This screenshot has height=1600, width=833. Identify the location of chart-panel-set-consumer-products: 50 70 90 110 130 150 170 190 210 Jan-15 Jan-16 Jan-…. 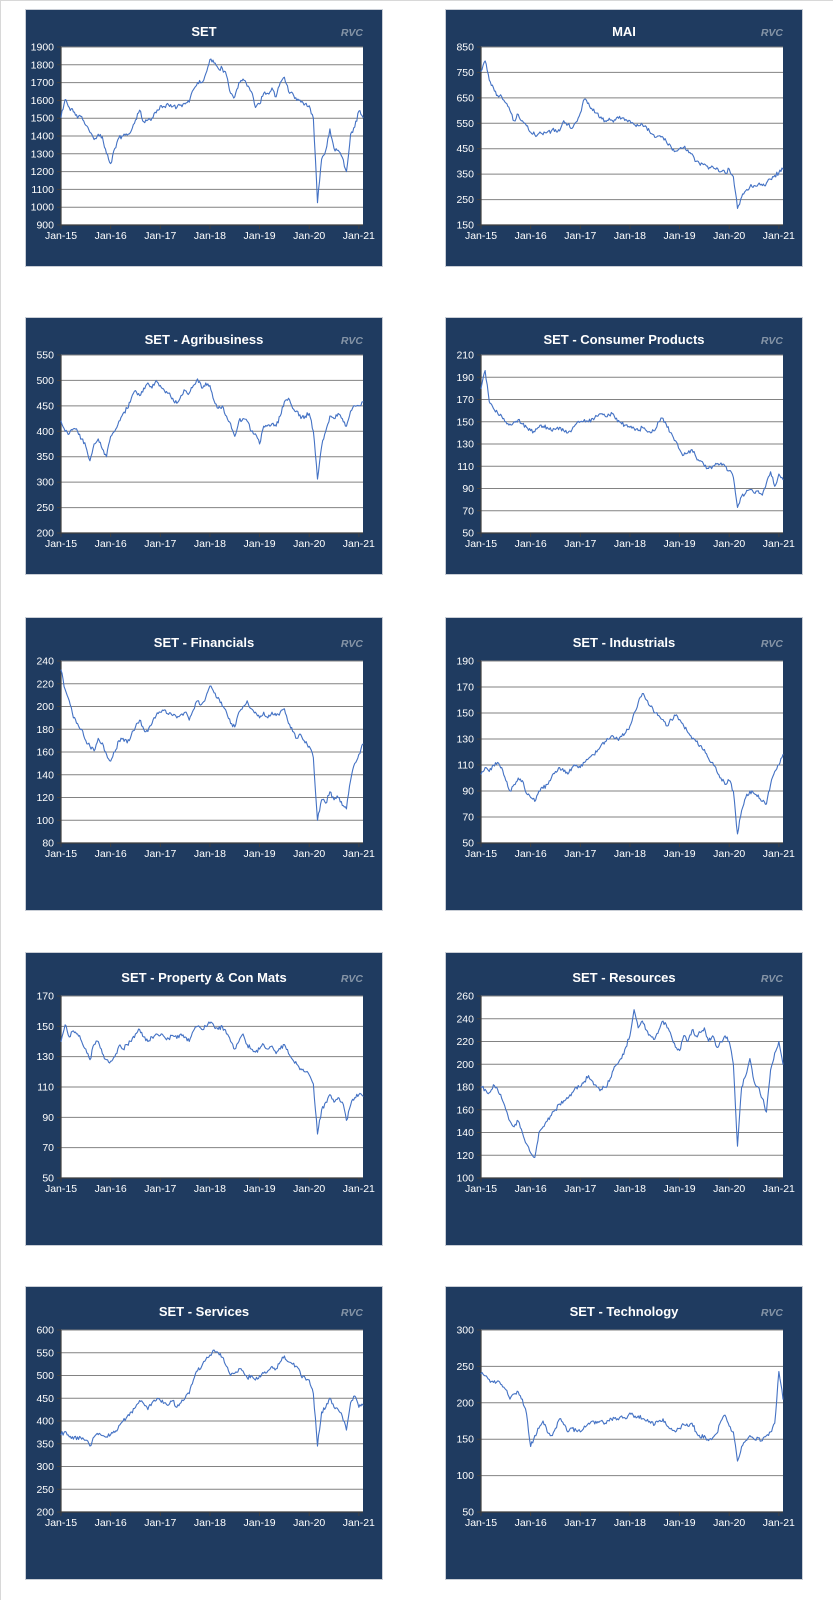
(624, 446).